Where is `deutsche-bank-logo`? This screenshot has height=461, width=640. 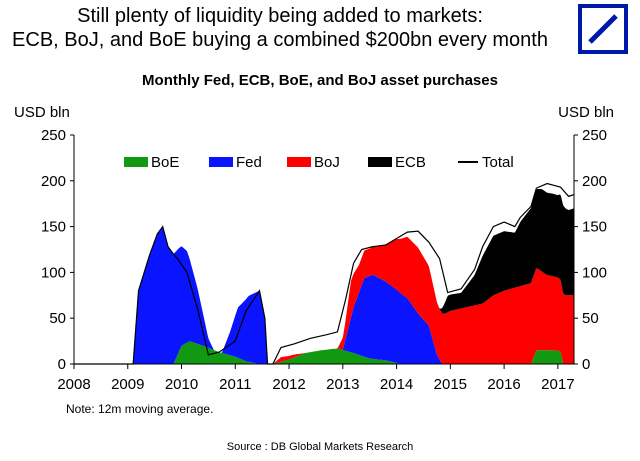
deutsche-bank-logo is located at coordinates (603, 29).